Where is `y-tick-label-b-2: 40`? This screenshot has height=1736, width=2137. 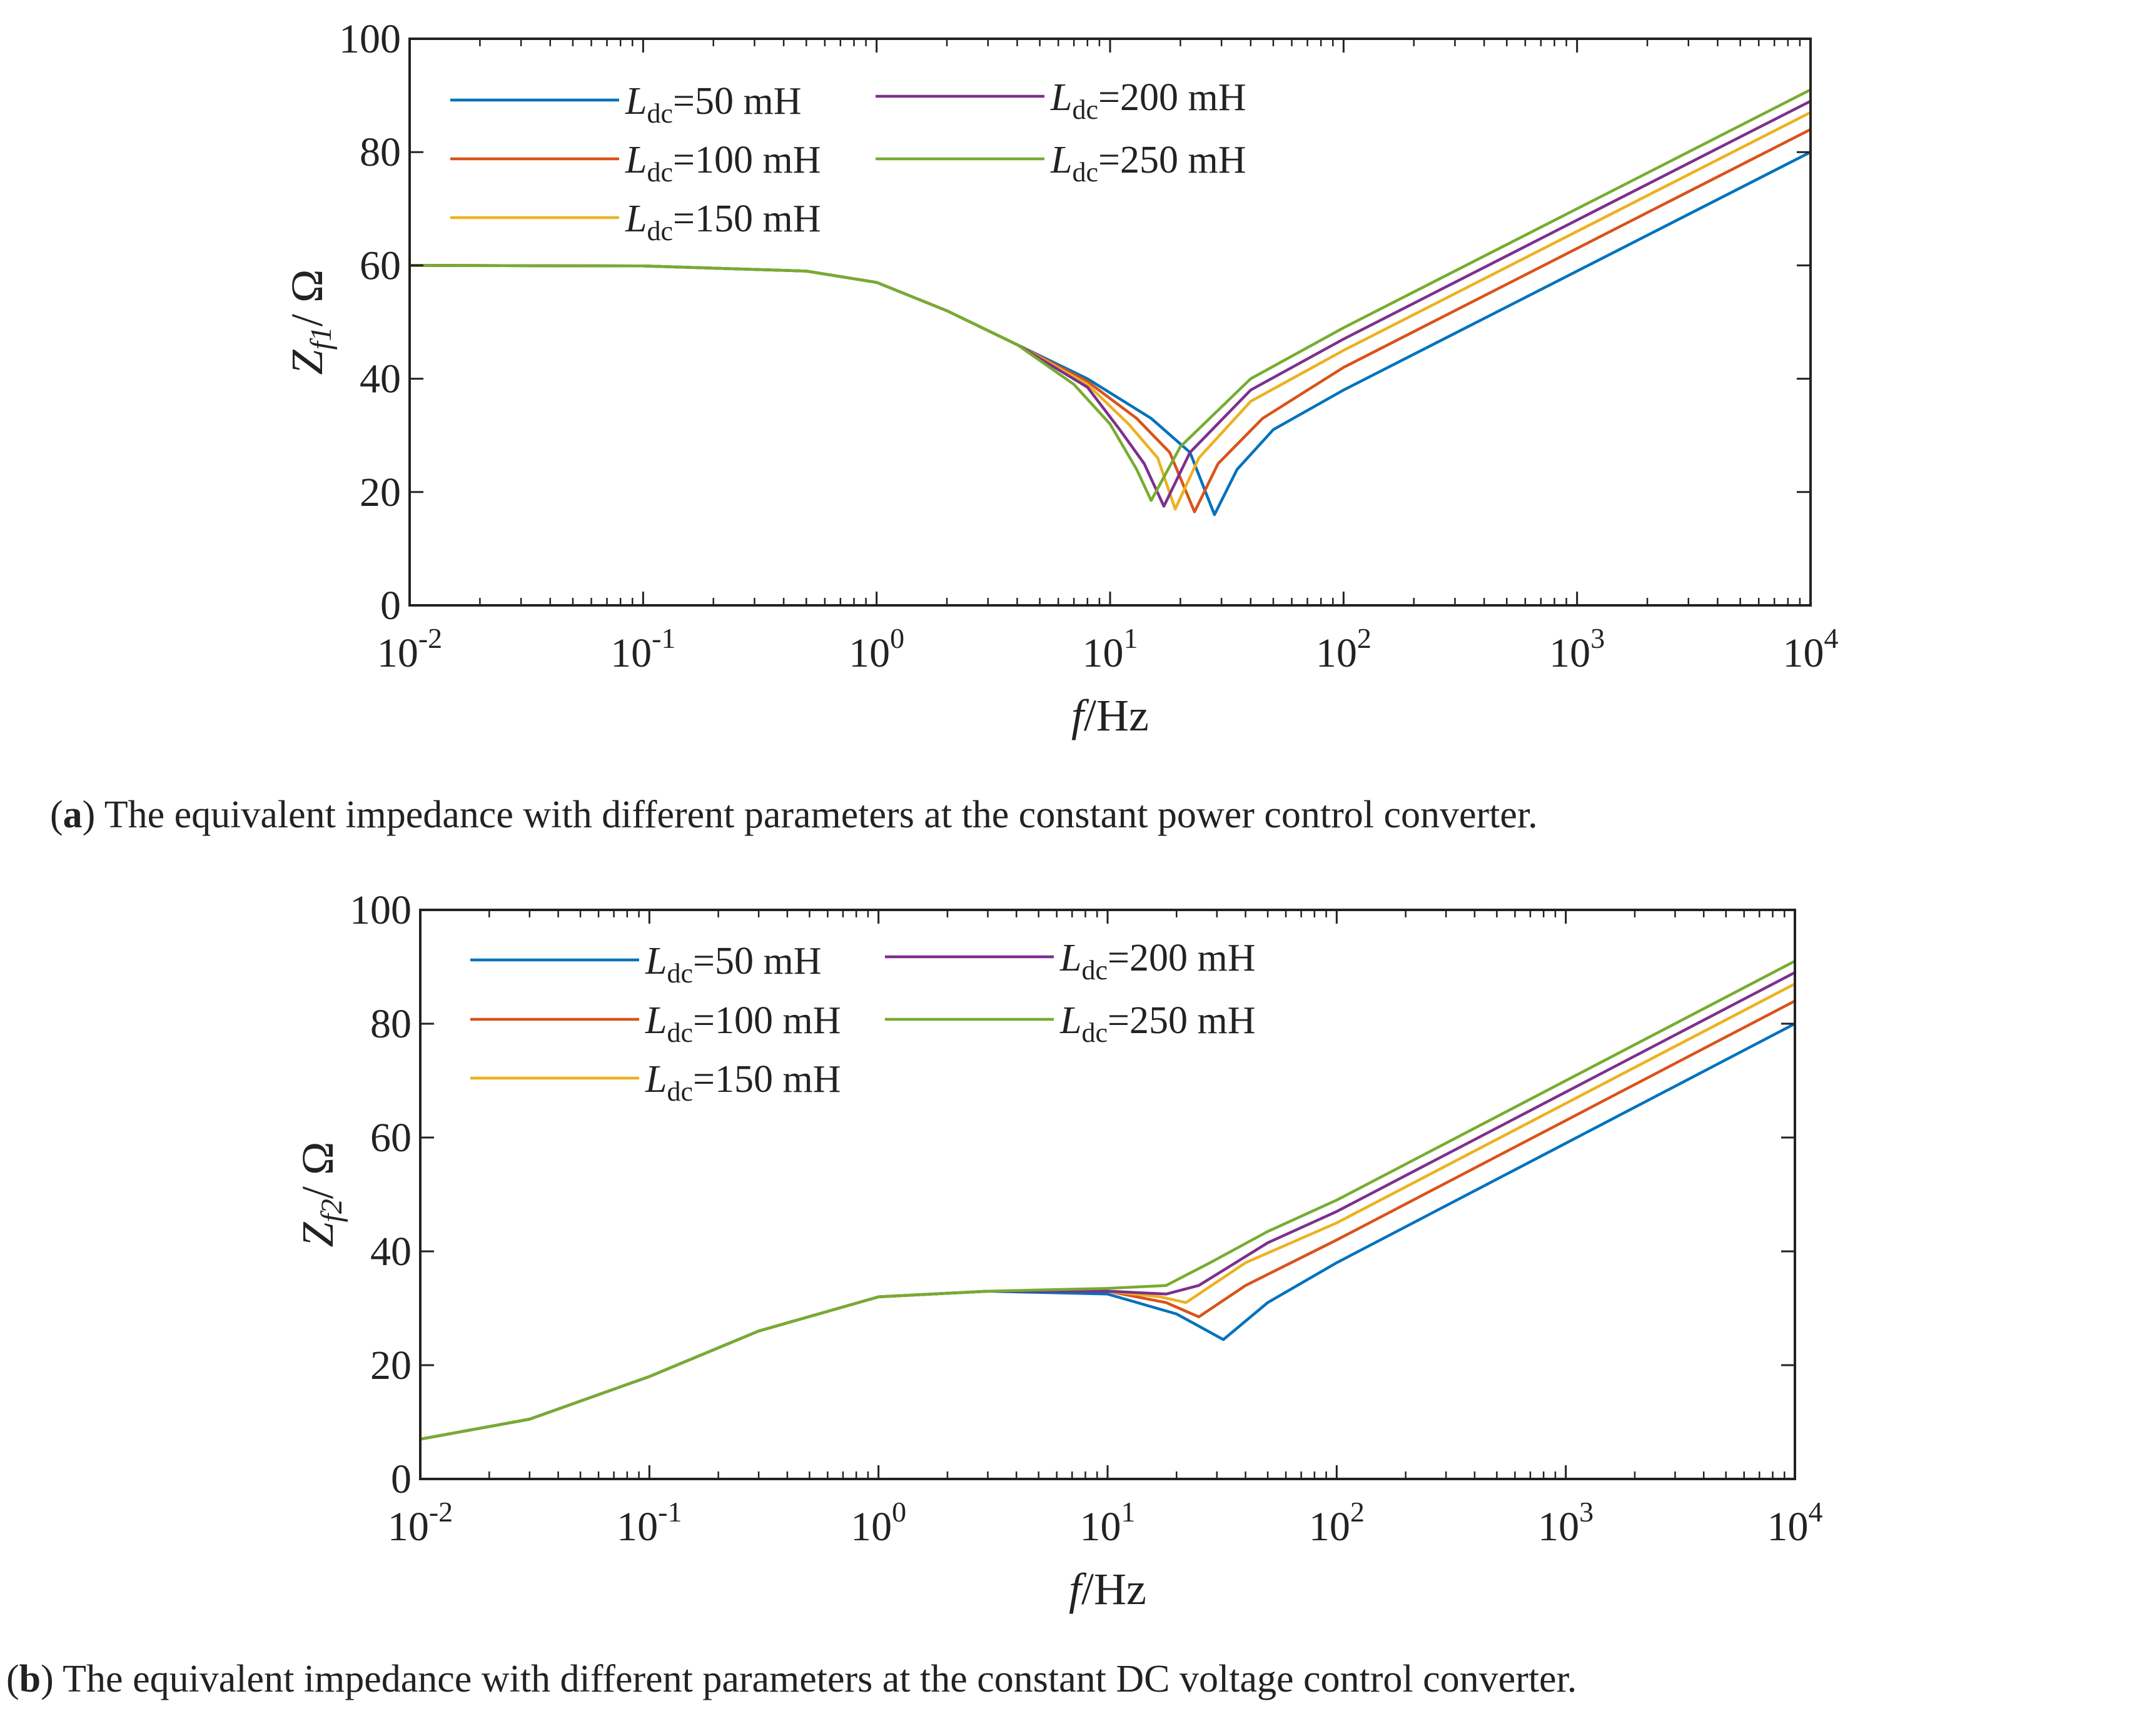 y-tick-label-b-2: 40 is located at coordinates (391, 1251).